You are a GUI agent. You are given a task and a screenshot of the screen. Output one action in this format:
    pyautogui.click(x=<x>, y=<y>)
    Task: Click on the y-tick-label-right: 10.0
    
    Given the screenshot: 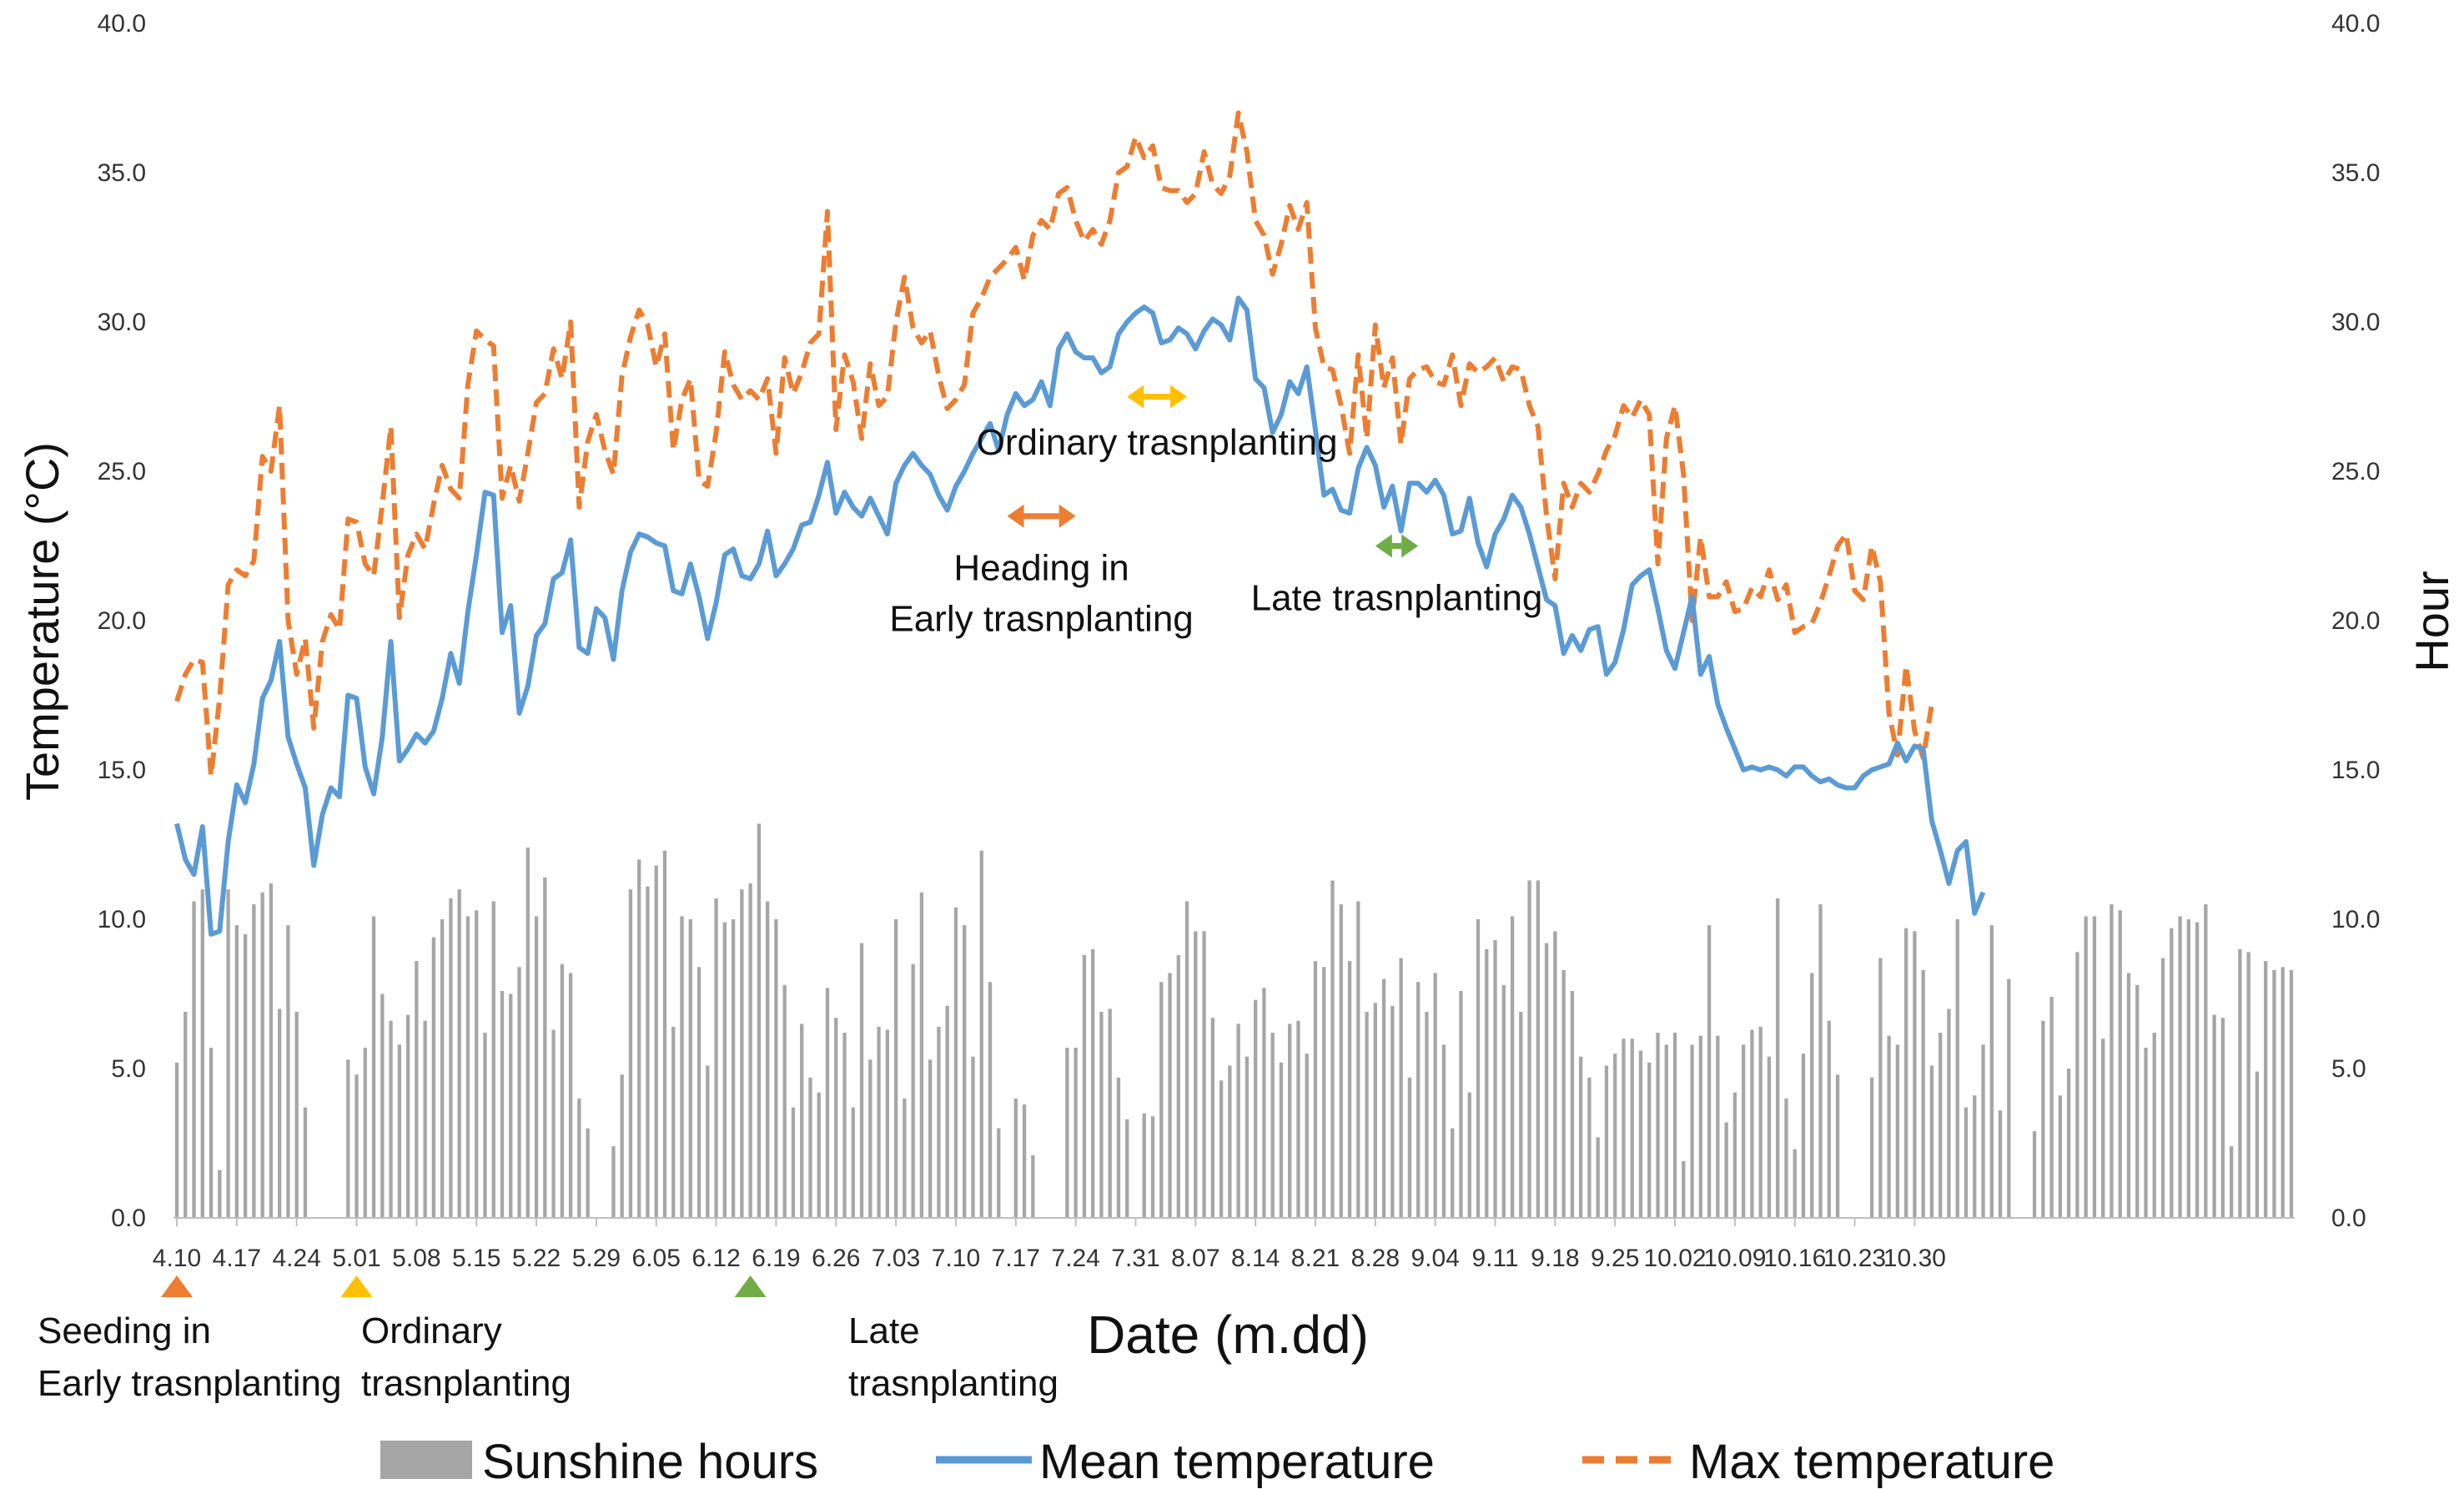 What is the action you would take?
    pyautogui.click(x=2355, y=919)
    